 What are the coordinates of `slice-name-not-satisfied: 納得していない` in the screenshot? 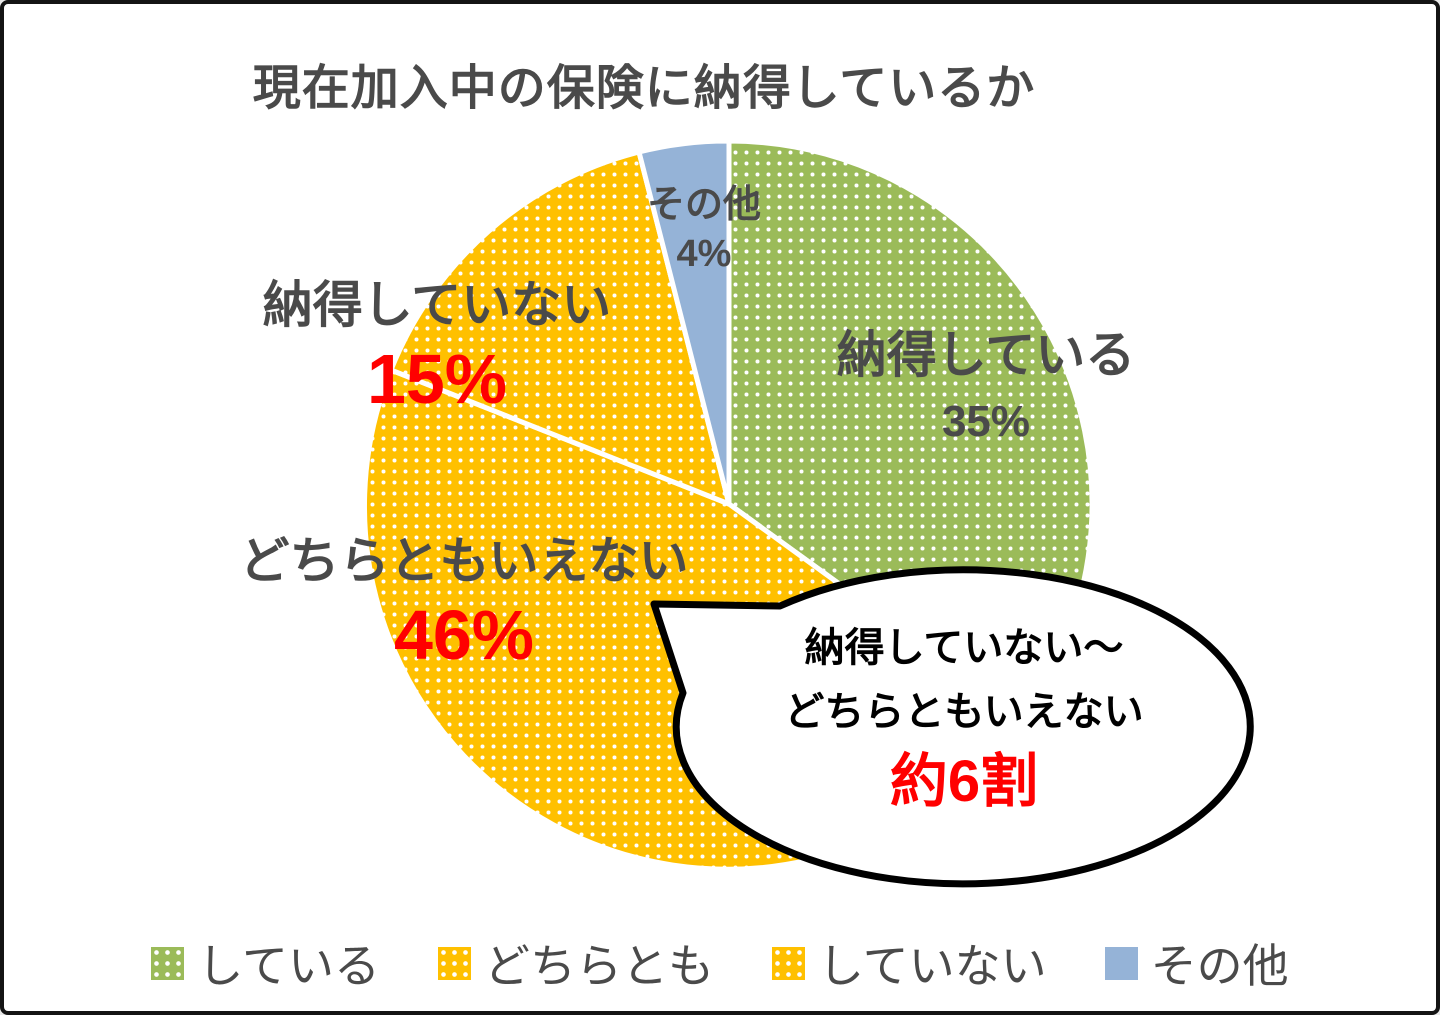 It's located at (437, 305).